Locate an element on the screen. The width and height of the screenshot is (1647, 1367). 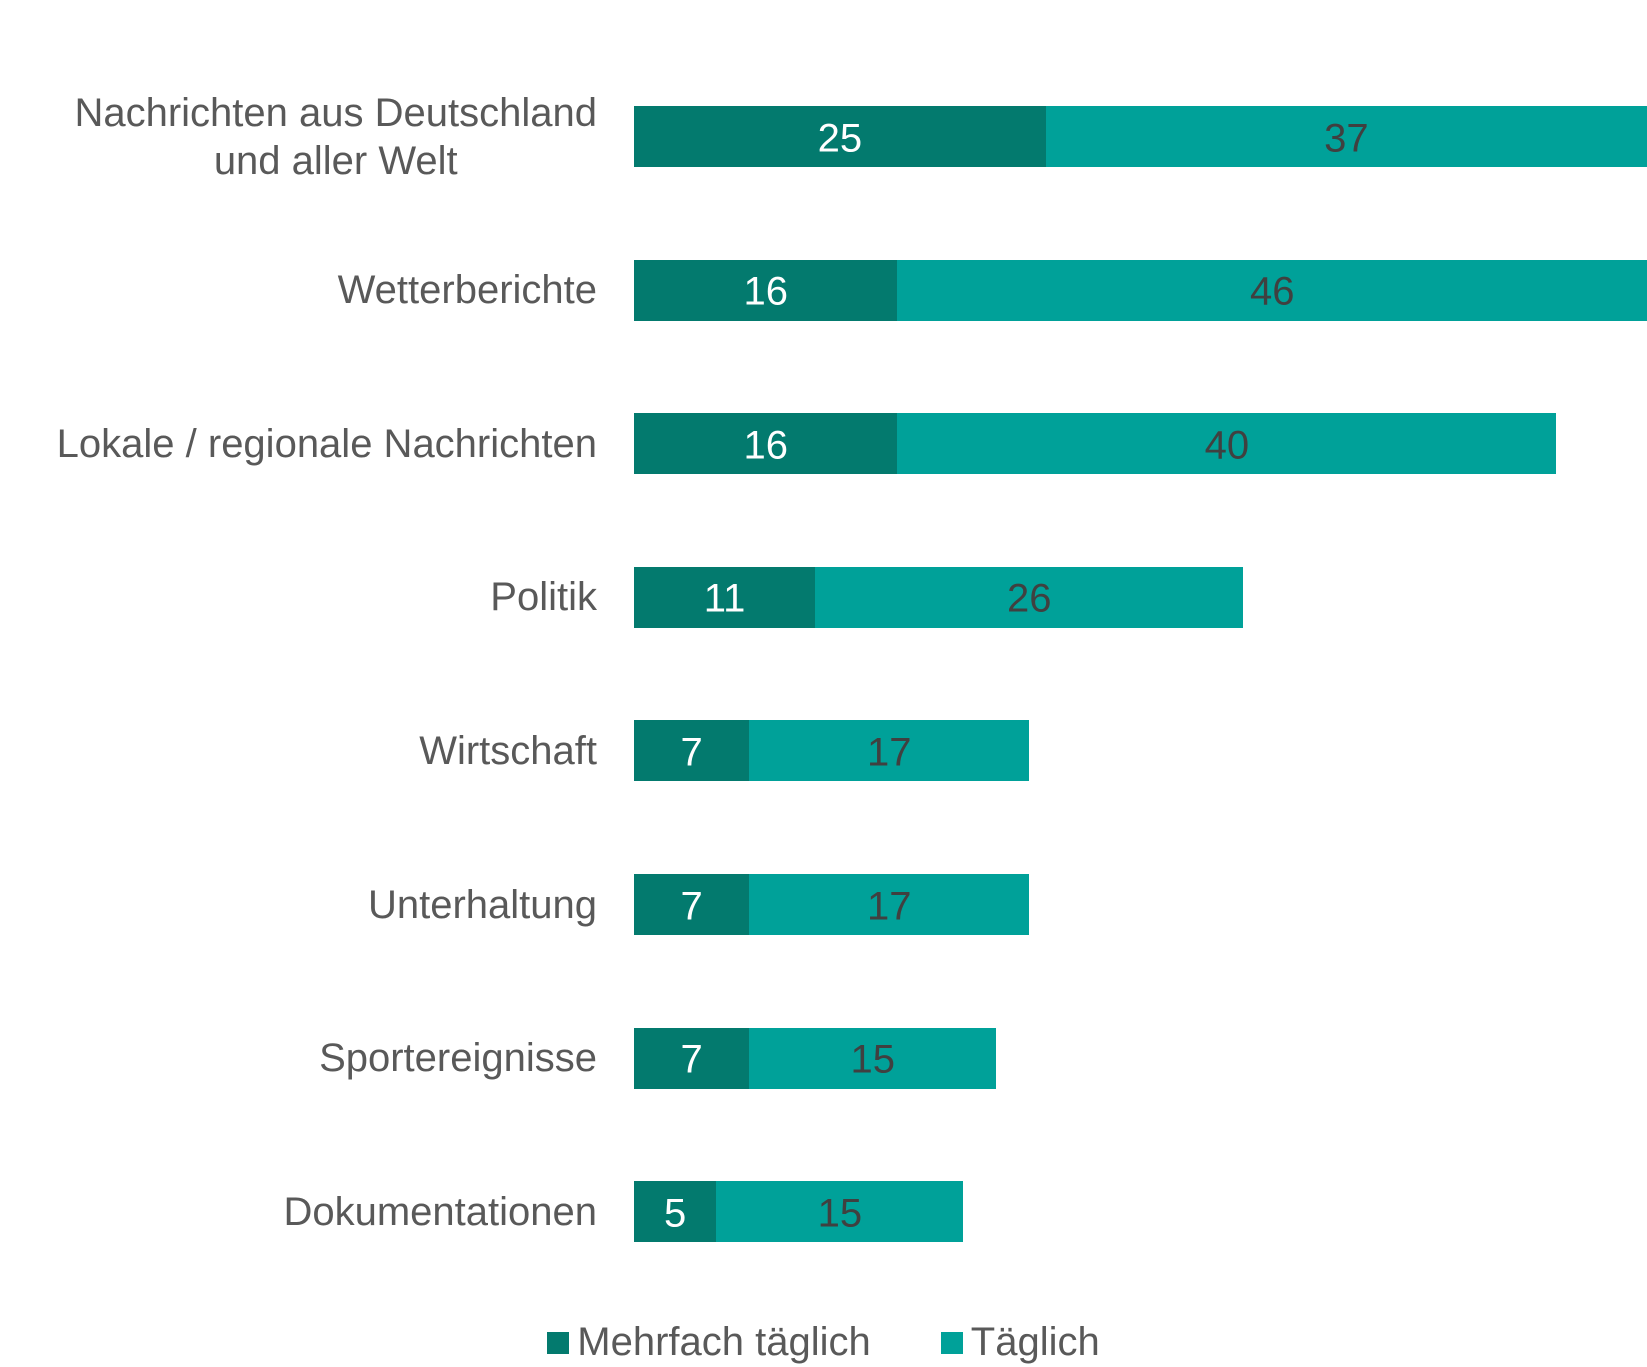
value-label: 5 is located at coordinates (675, 1213).